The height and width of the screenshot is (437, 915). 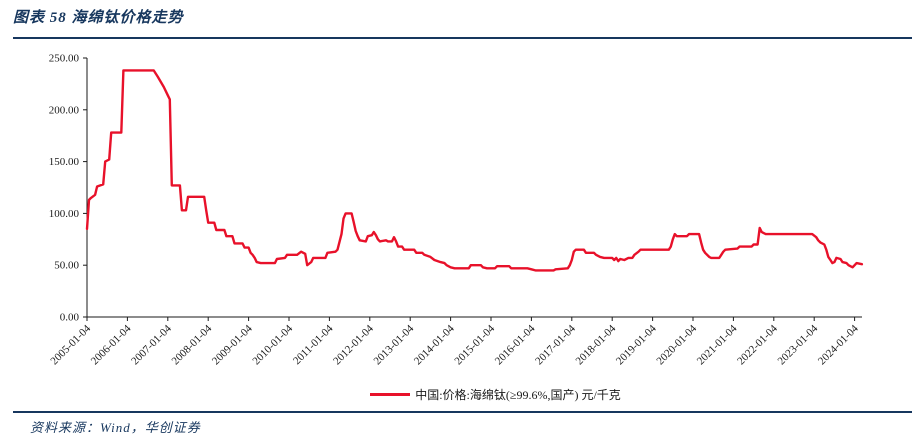 What do you see at coordinates (98, 18) in the screenshot?
I see `figure-title: 图表 58 海绵钛价格走势` at bounding box center [98, 18].